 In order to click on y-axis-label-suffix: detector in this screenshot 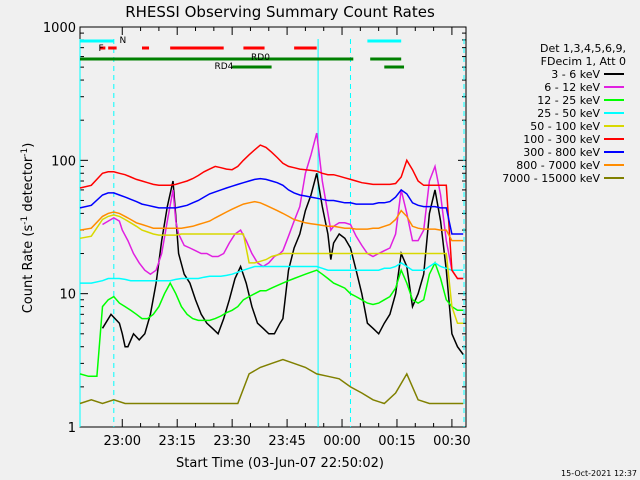, I will do `click(28, 186)`.